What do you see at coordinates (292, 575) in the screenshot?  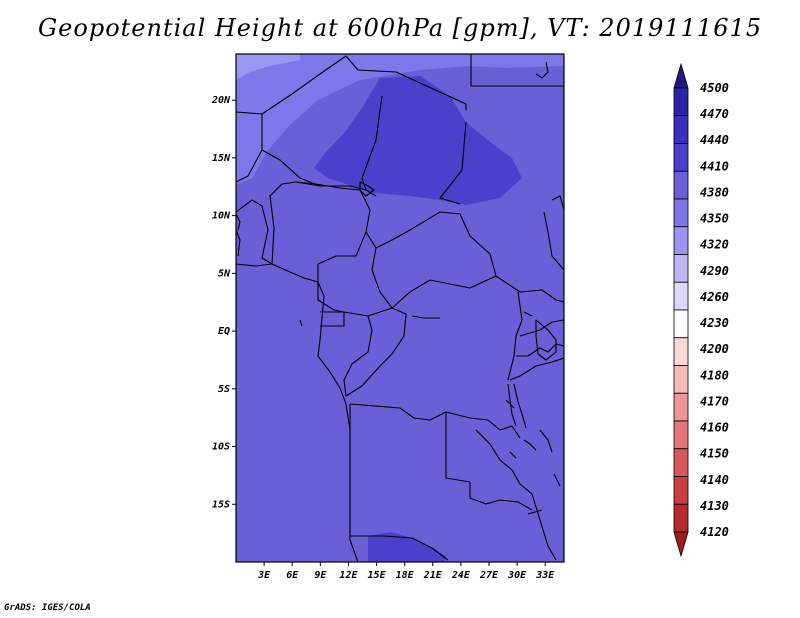 I see `lon-label: 6E` at bounding box center [292, 575].